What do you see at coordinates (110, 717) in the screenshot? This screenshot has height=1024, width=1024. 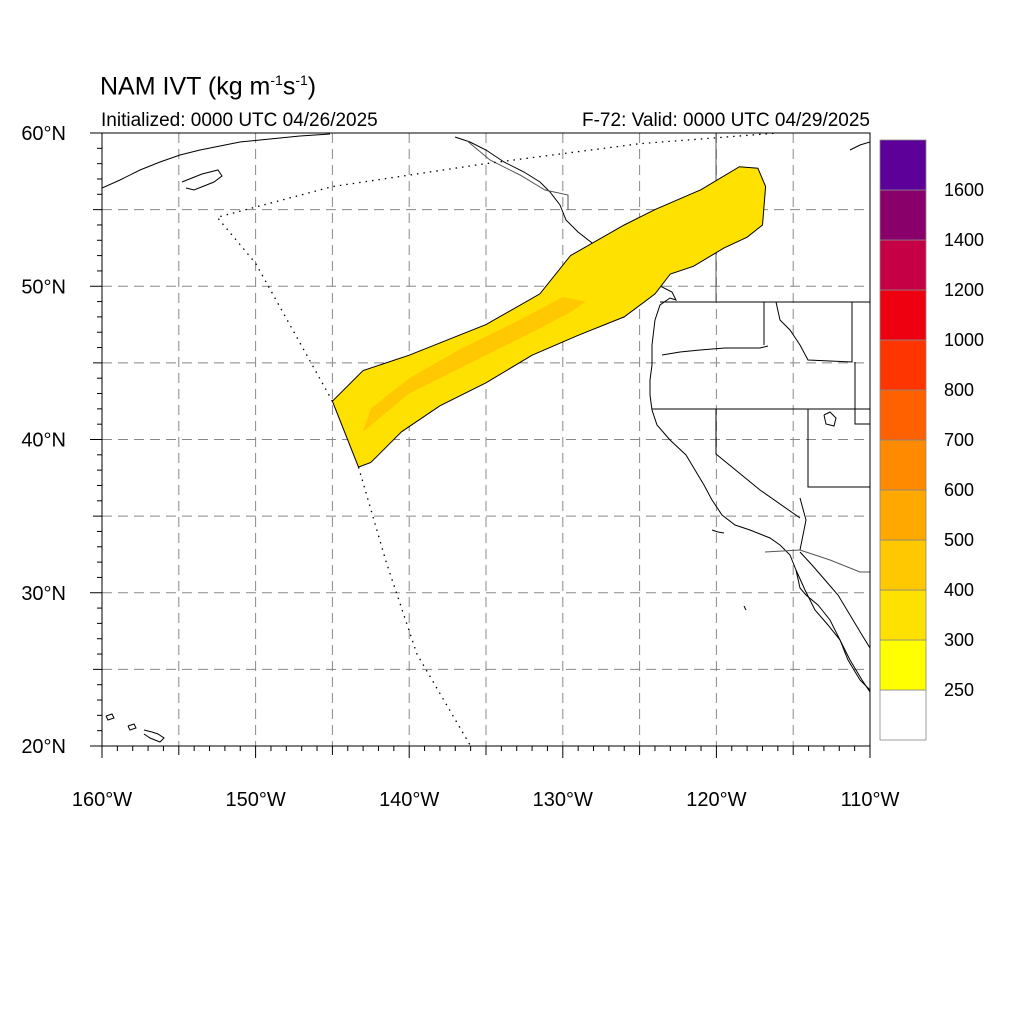 I see `hawaii-islands` at bounding box center [110, 717].